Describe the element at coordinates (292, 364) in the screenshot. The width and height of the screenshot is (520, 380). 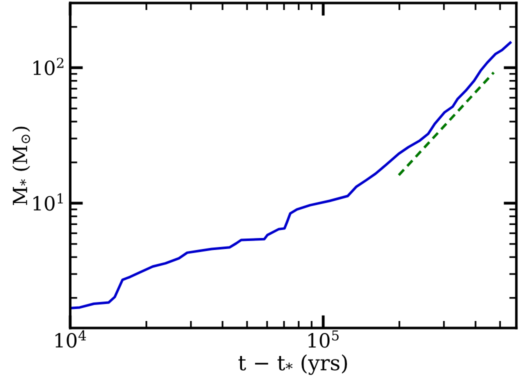
I see `x-axis-title: t − t$_{*}$ (yrs)` at that location.